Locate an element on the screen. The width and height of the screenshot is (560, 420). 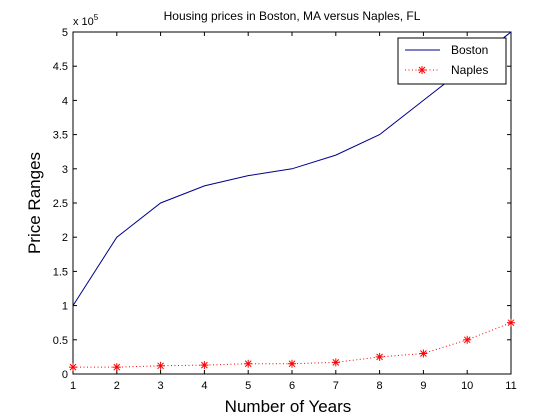
y-tick-label: 4.5 is located at coordinates (60, 67).